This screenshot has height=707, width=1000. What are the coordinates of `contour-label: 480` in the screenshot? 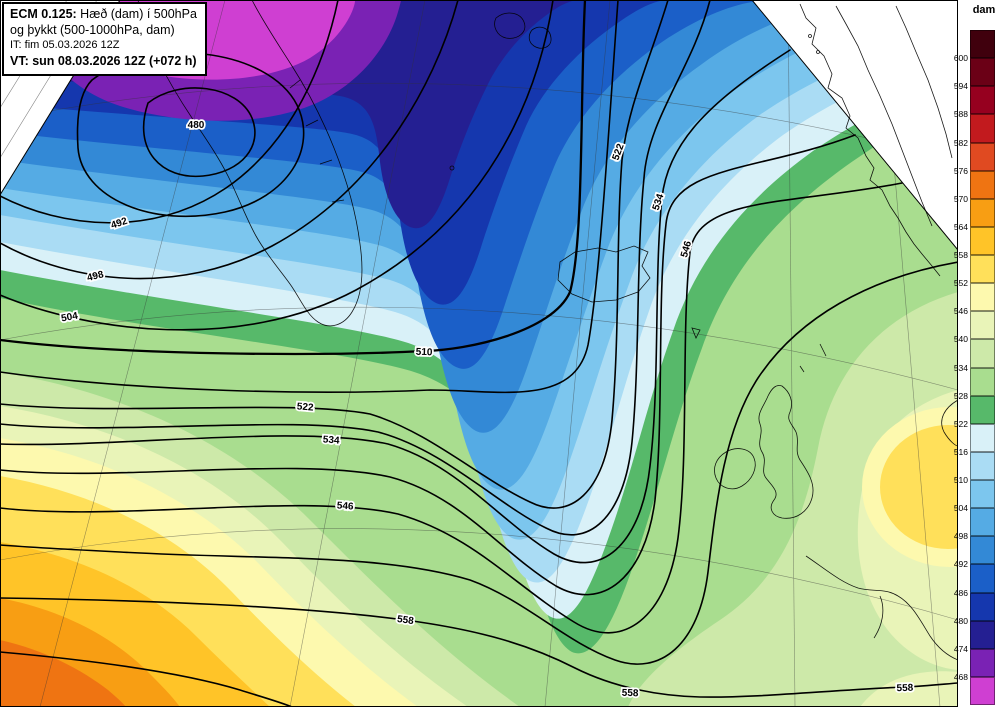 It's located at (196, 125).